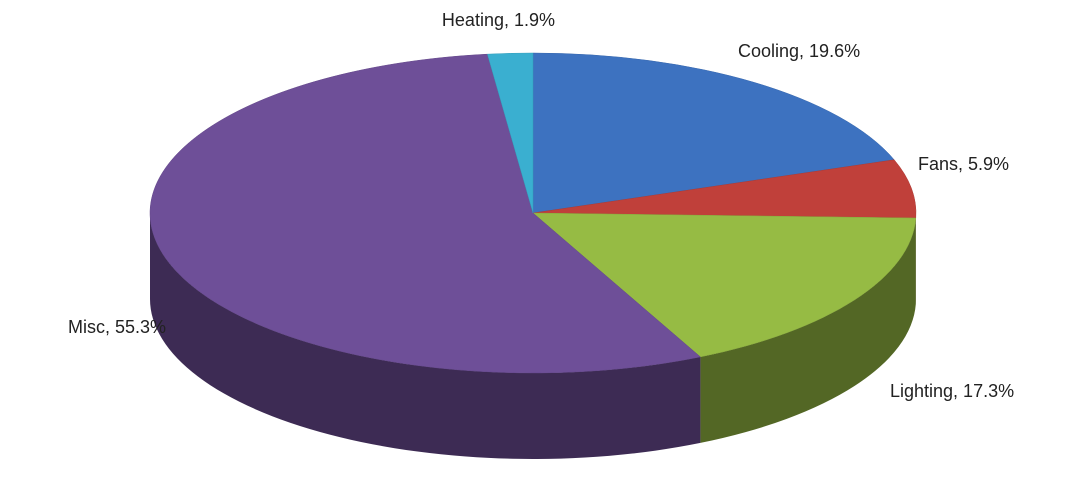 The image size is (1068, 491). Describe the element at coordinates (808, 330) in the screenshot. I see `slice-side` at that location.